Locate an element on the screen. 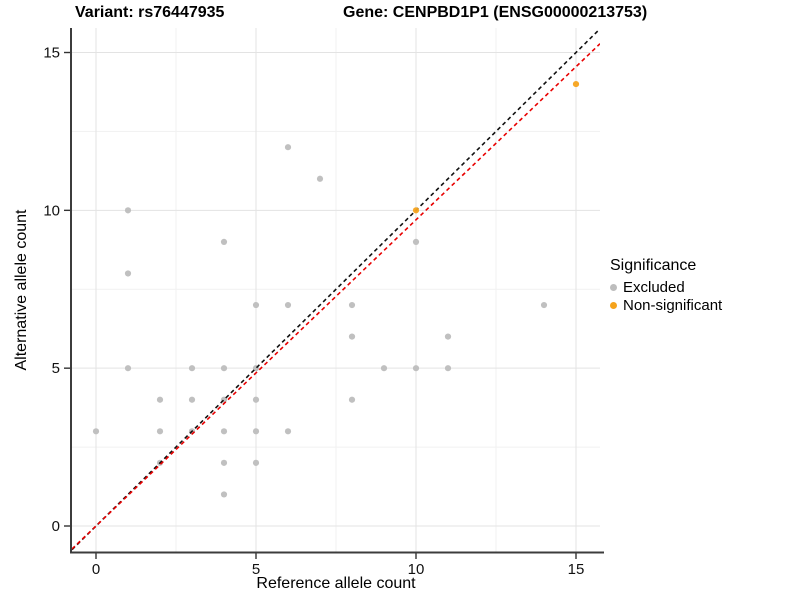 The image size is (800, 600). x-tick-label: 5 is located at coordinates (256, 569).